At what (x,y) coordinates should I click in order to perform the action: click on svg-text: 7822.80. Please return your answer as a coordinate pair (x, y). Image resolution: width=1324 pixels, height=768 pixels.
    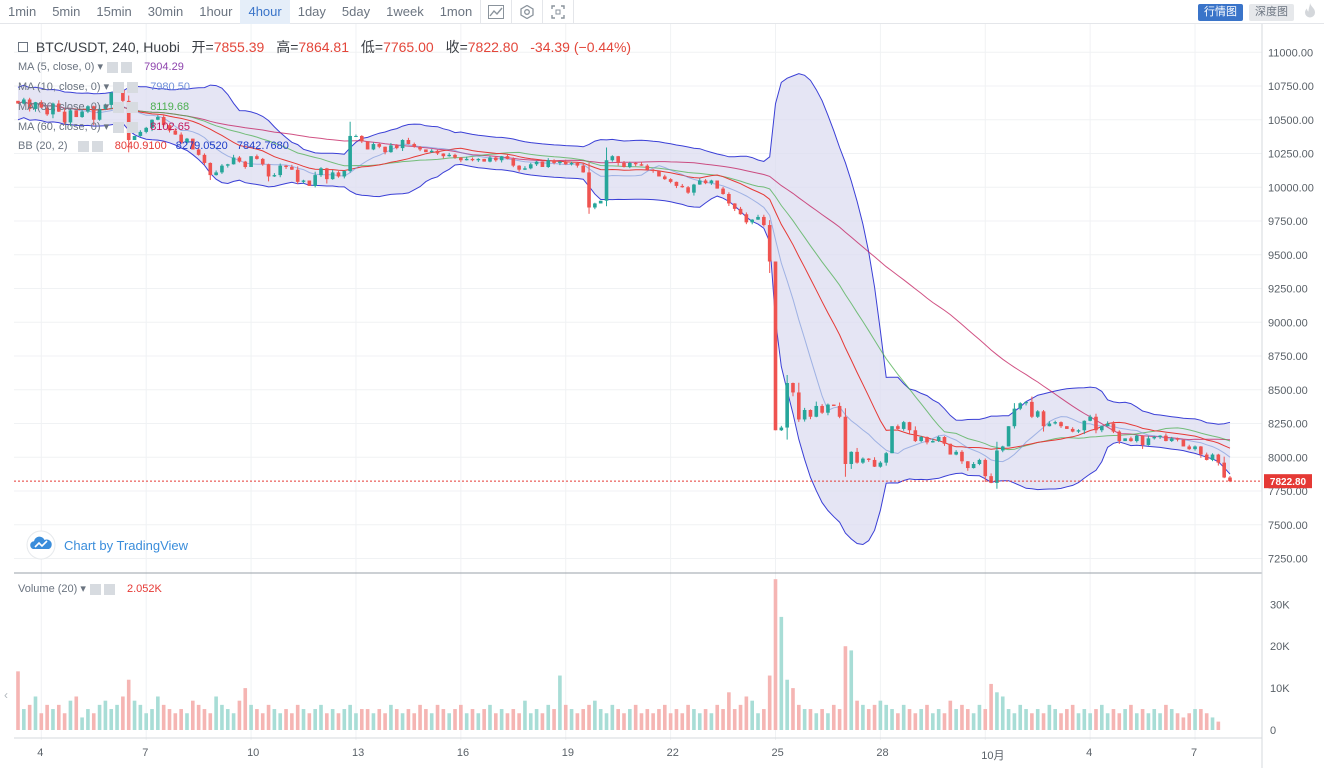
    Looking at the image, I should click on (1288, 482).